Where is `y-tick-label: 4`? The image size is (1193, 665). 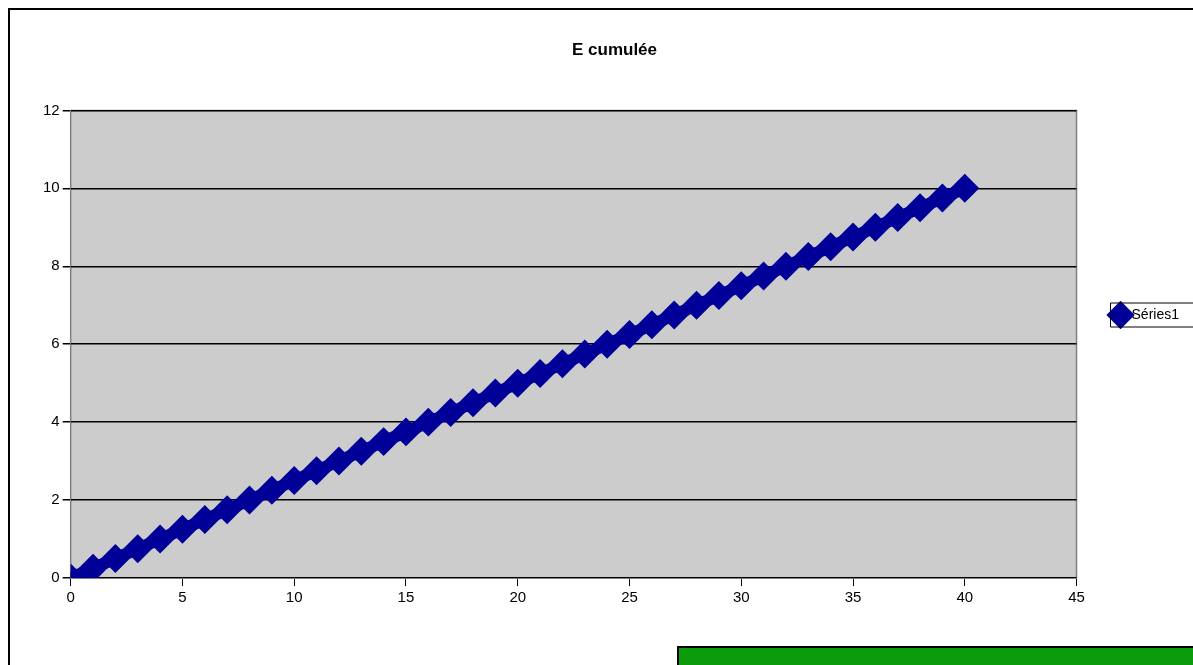 y-tick-label: 4 is located at coordinates (55, 421).